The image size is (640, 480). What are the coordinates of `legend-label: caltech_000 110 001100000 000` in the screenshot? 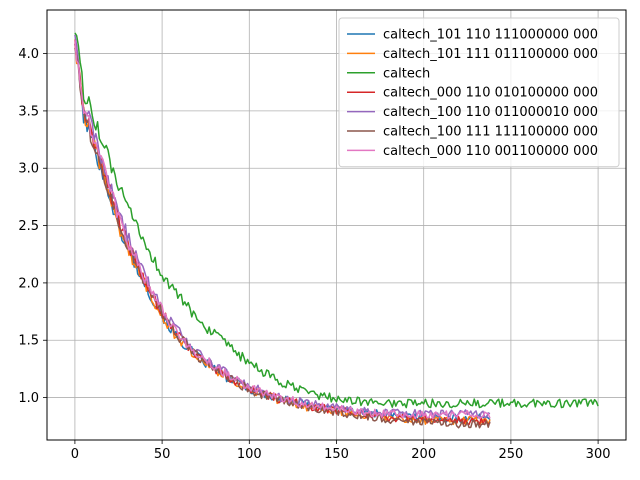 It's located at (490, 151).